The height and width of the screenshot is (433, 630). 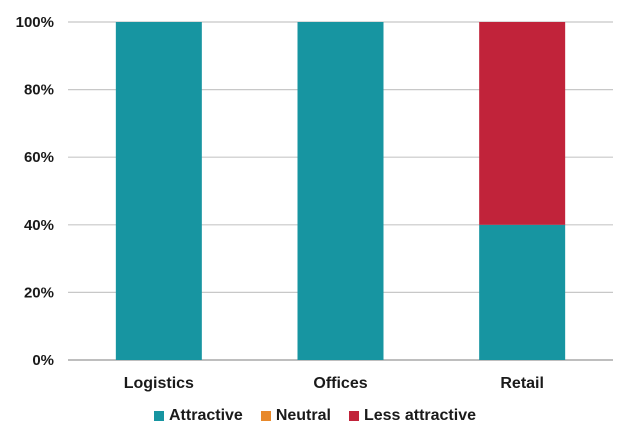 I want to click on y-tick-label: 100%, so click(x=35, y=22).